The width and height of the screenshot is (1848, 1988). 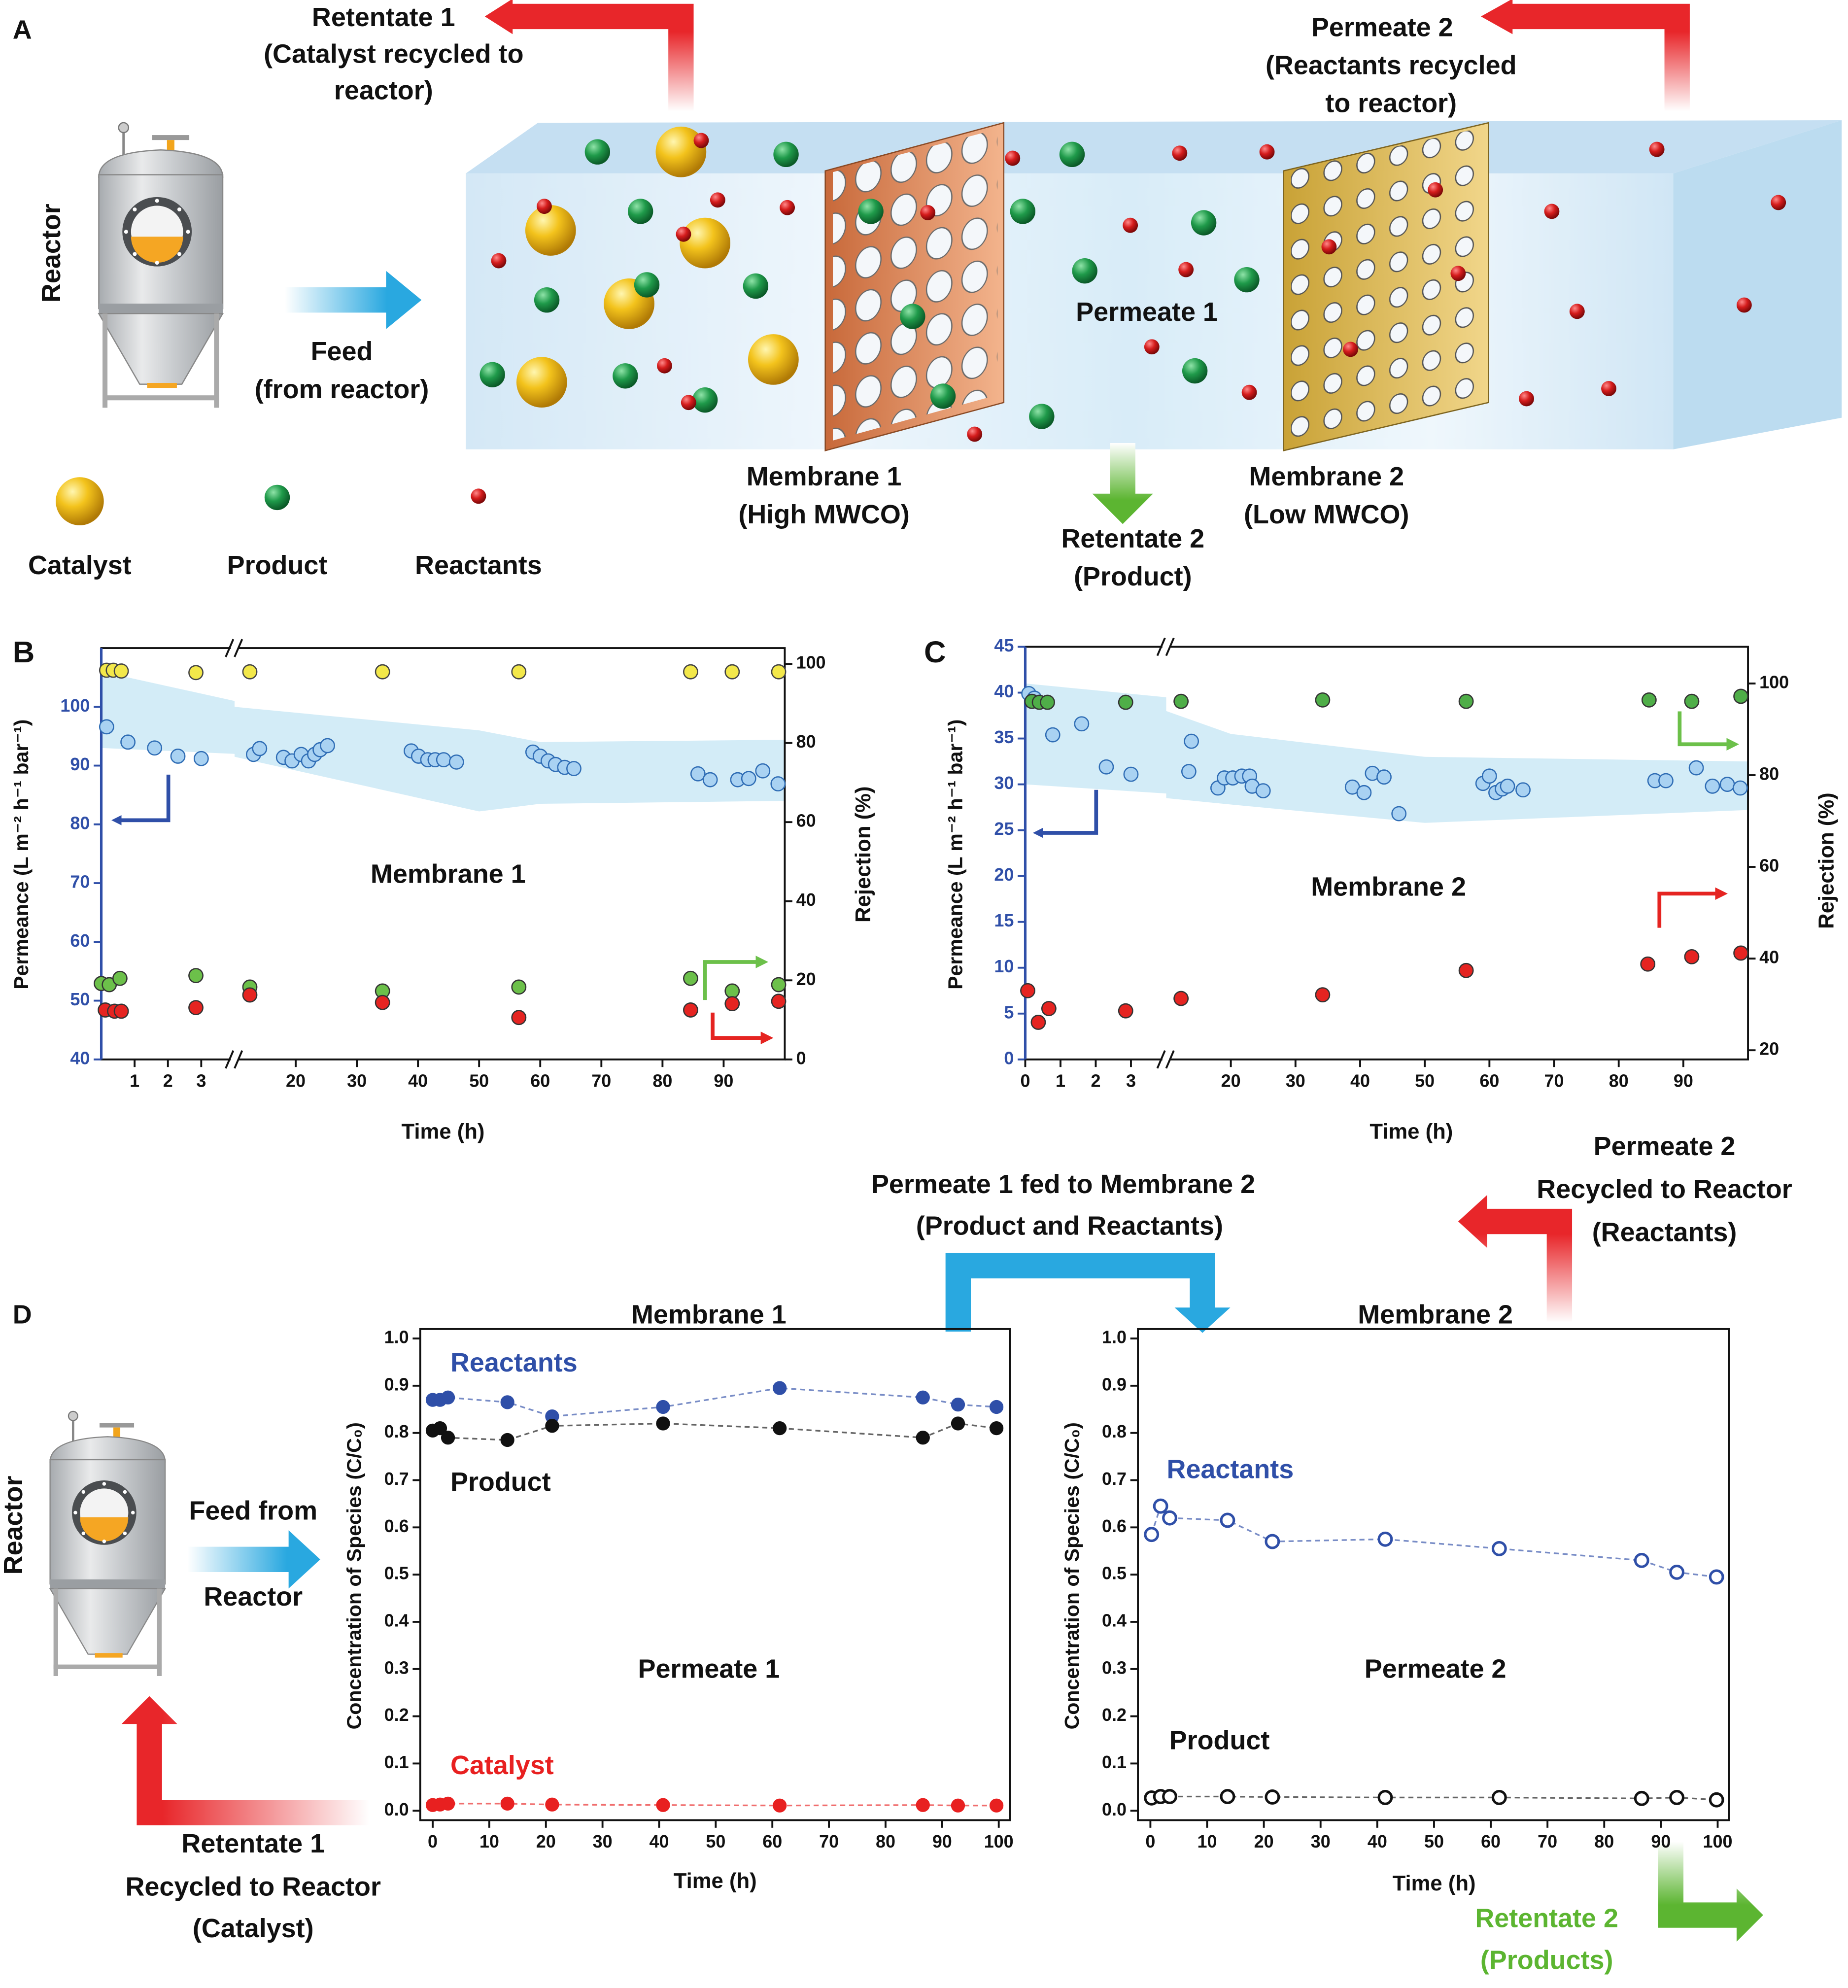 What do you see at coordinates (1065, 813) in the screenshot?
I see `arrow-left-axis` at bounding box center [1065, 813].